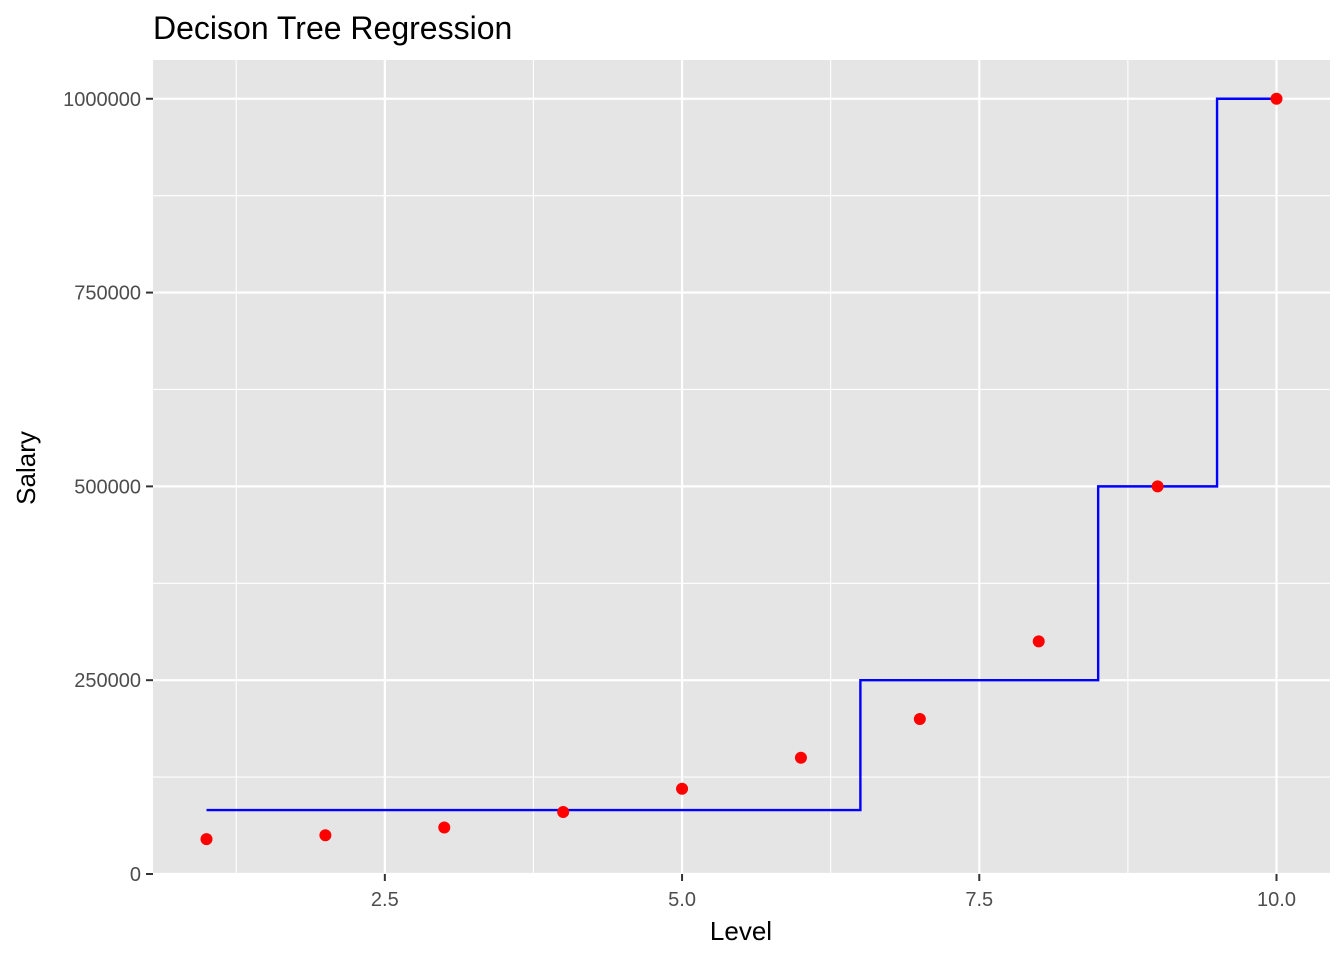 The width and height of the screenshot is (1344, 960). What do you see at coordinates (385, 900) in the screenshot?
I see `x-tick-label: 2.5` at bounding box center [385, 900].